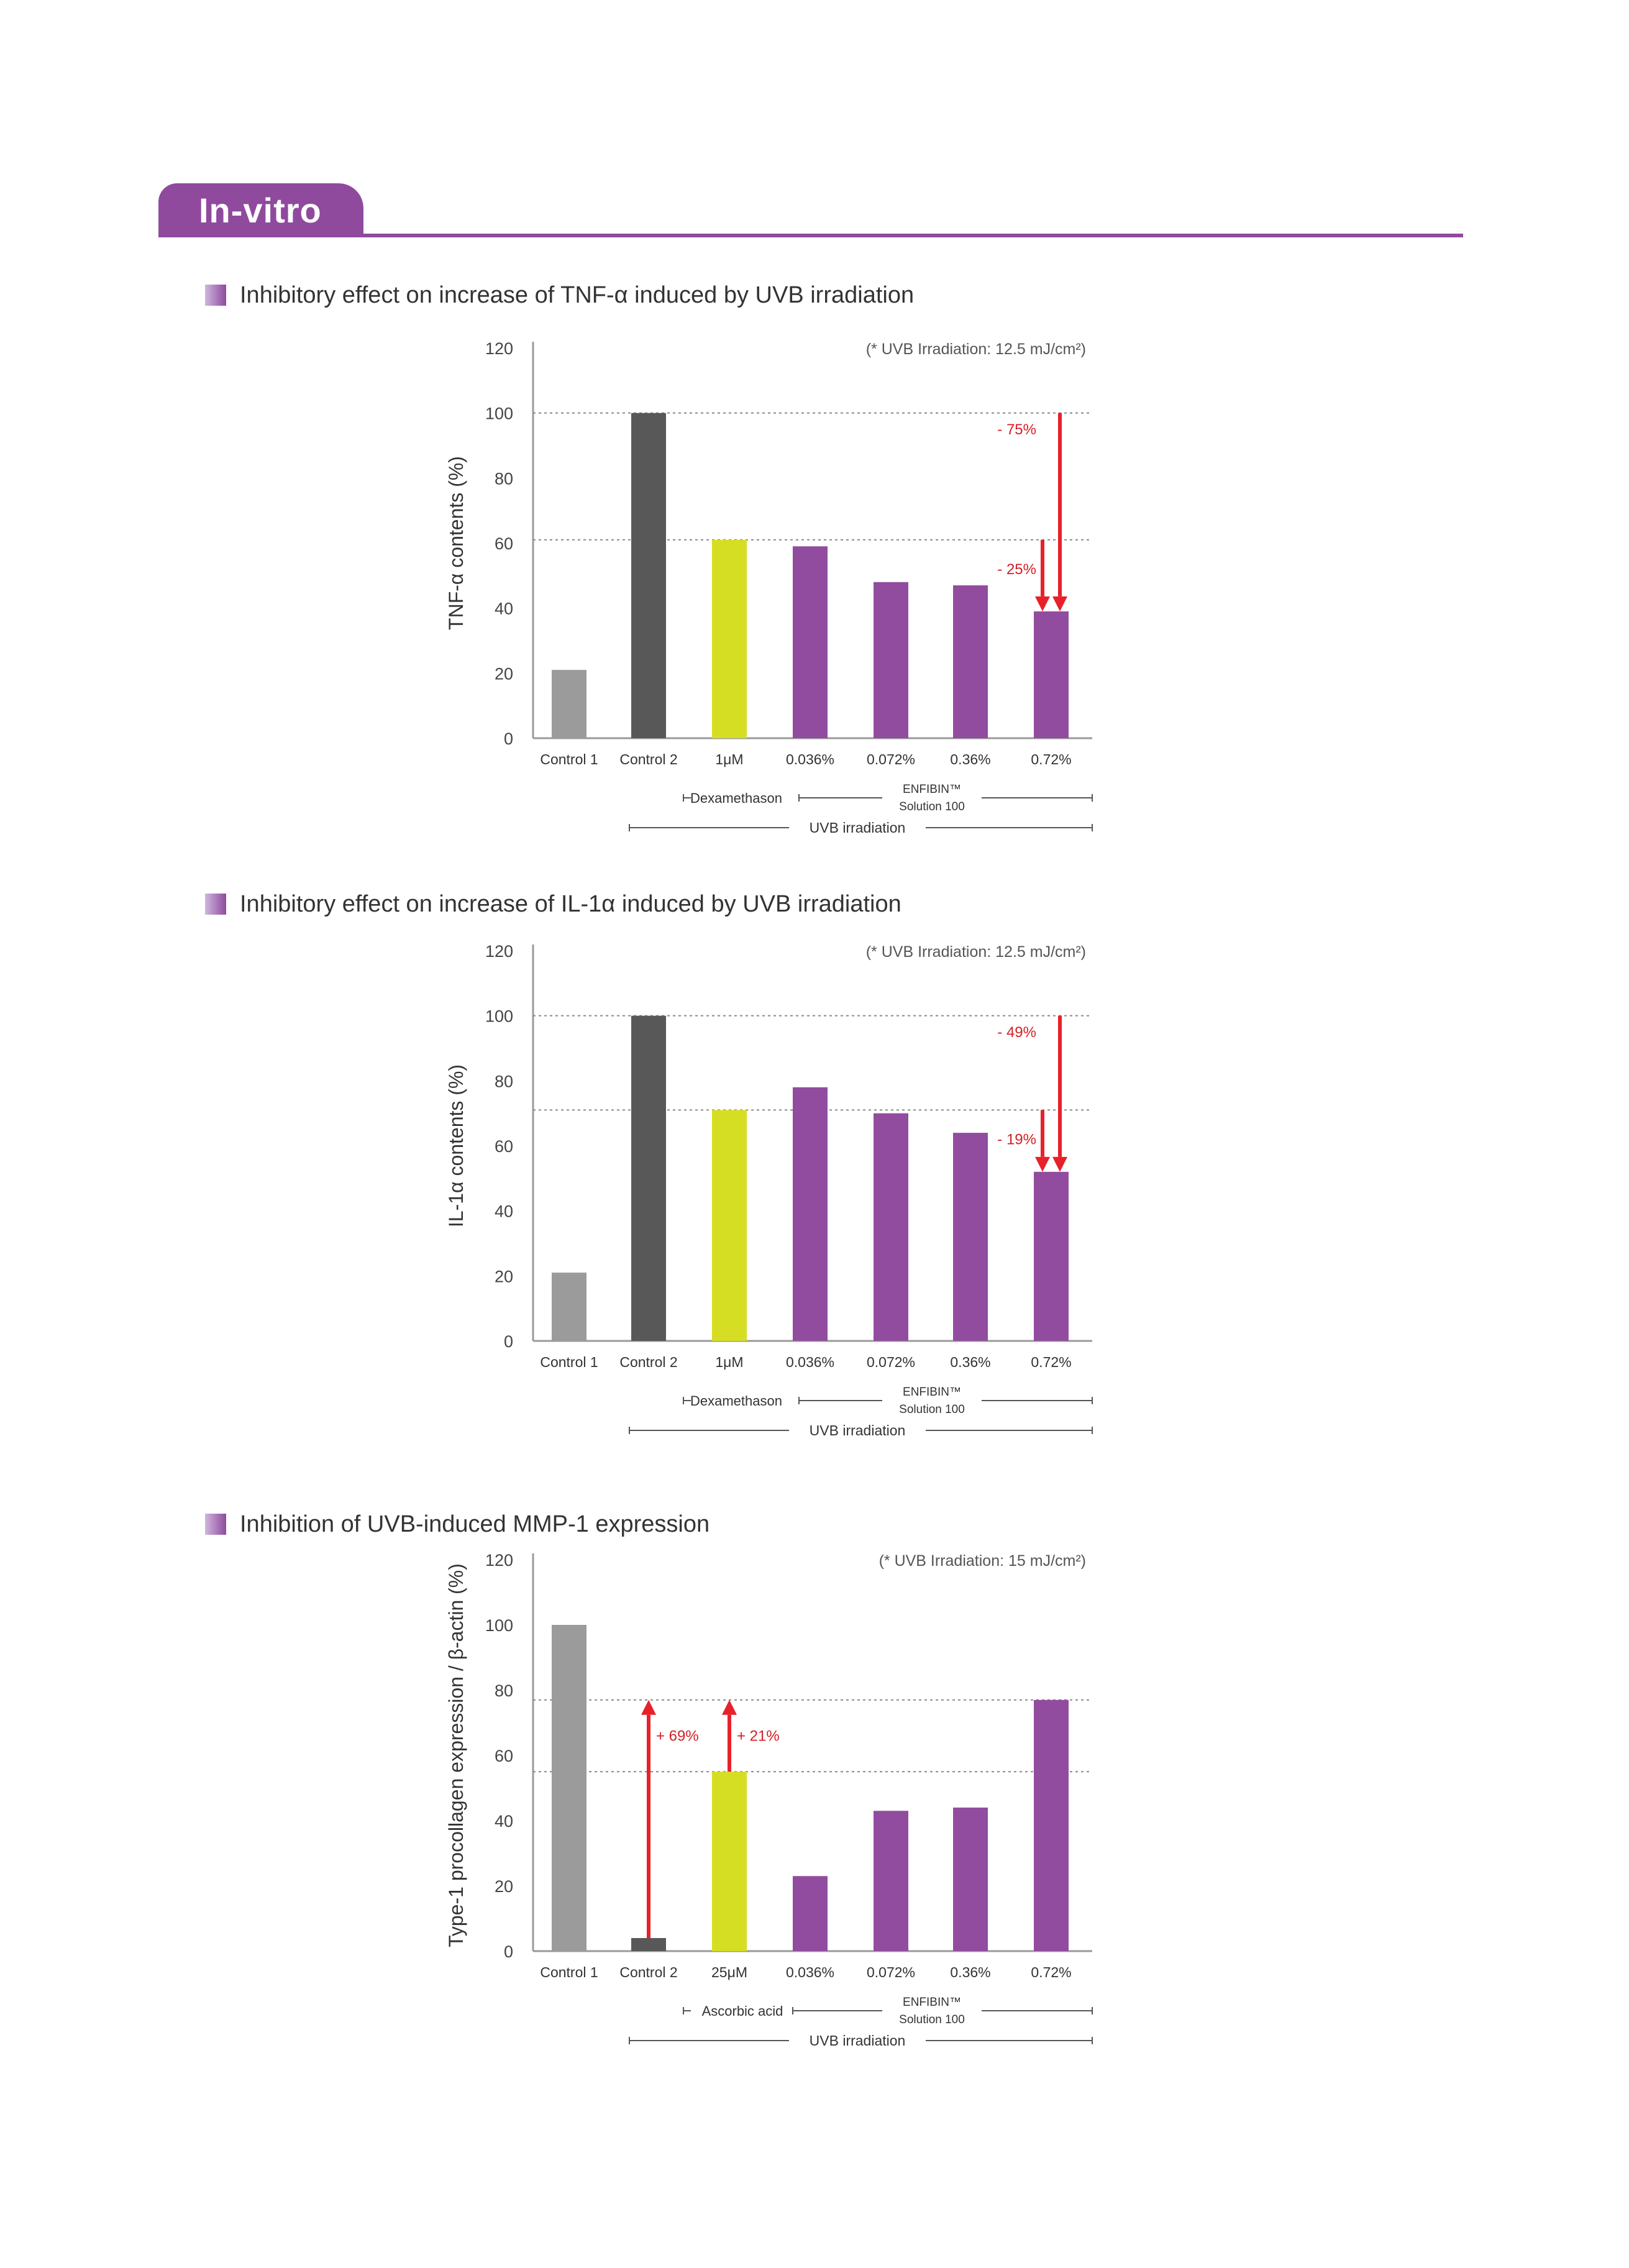  What do you see at coordinates (743, 2011) in the screenshot?
I see `reference-group-label: Ascorbic acid` at bounding box center [743, 2011].